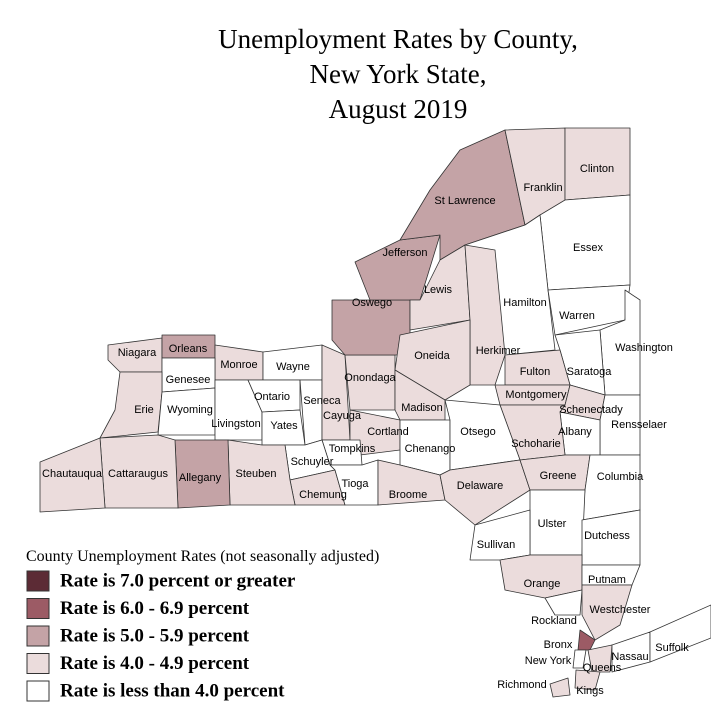  I want to click on county-label: Queens, so click(602, 668).